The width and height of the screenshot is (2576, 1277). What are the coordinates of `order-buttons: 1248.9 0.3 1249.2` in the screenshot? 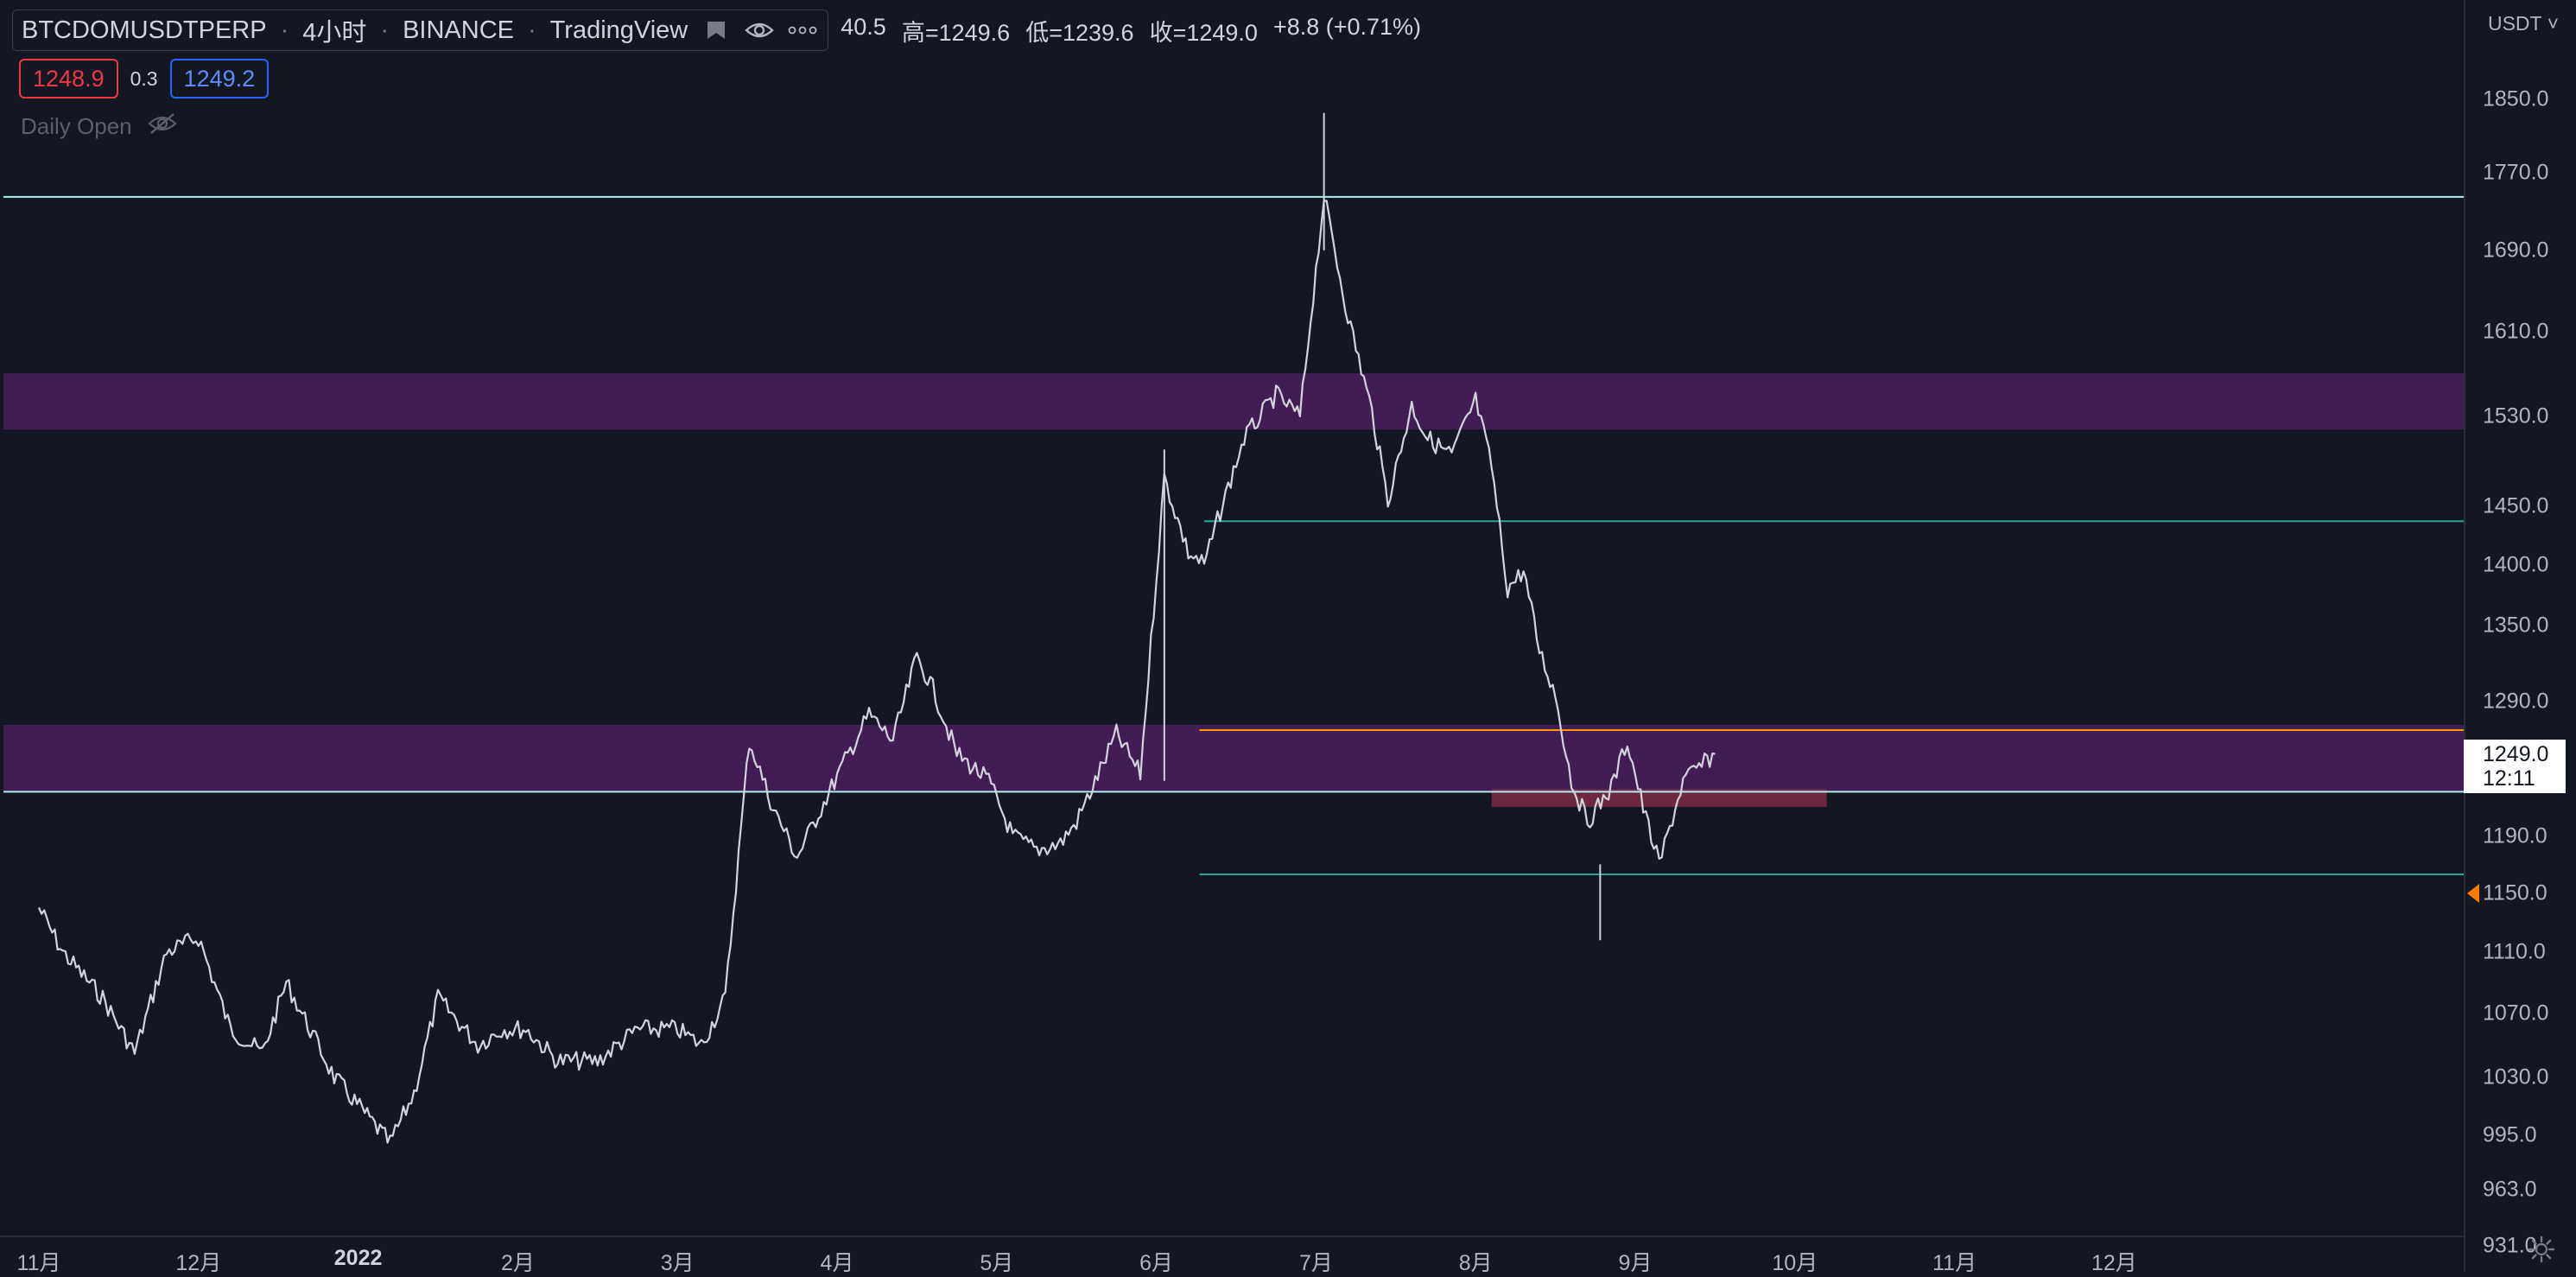 It's located at (144, 78).